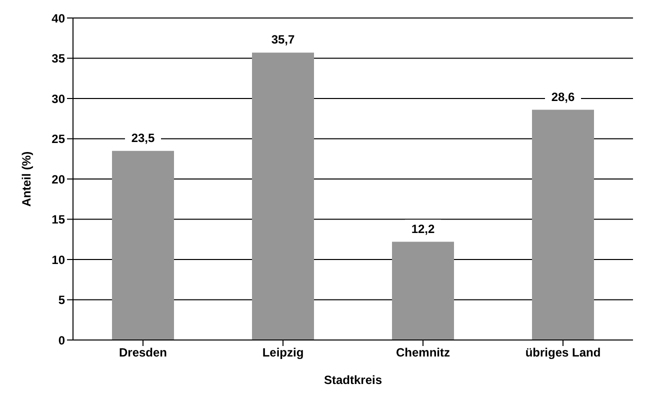  Describe the element at coordinates (59, 139) in the screenshot. I see `y-tick-label: 25` at that location.